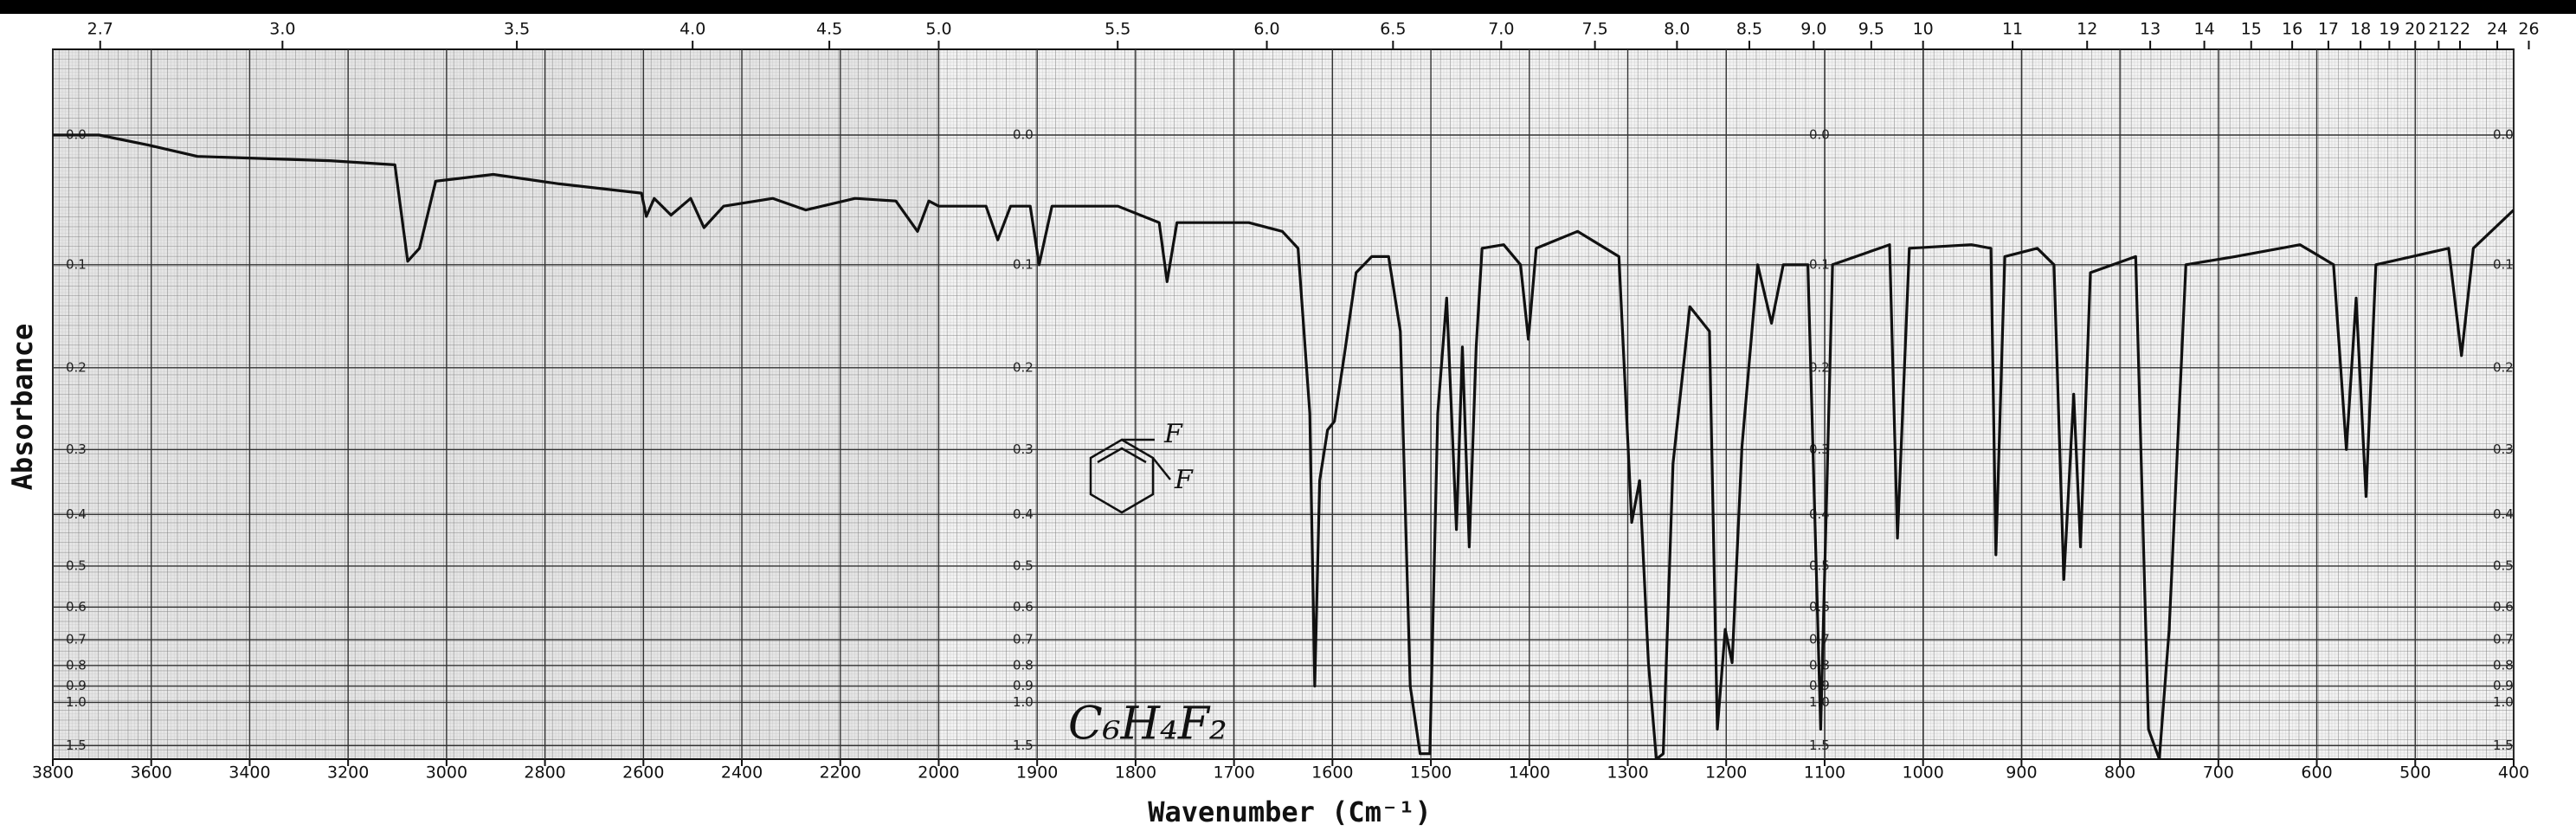 This screenshot has width=2576, height=831. Describe the element at coordinates (2012, 29) in the screenshot. I see `x2-tick-label: 11` at that location.